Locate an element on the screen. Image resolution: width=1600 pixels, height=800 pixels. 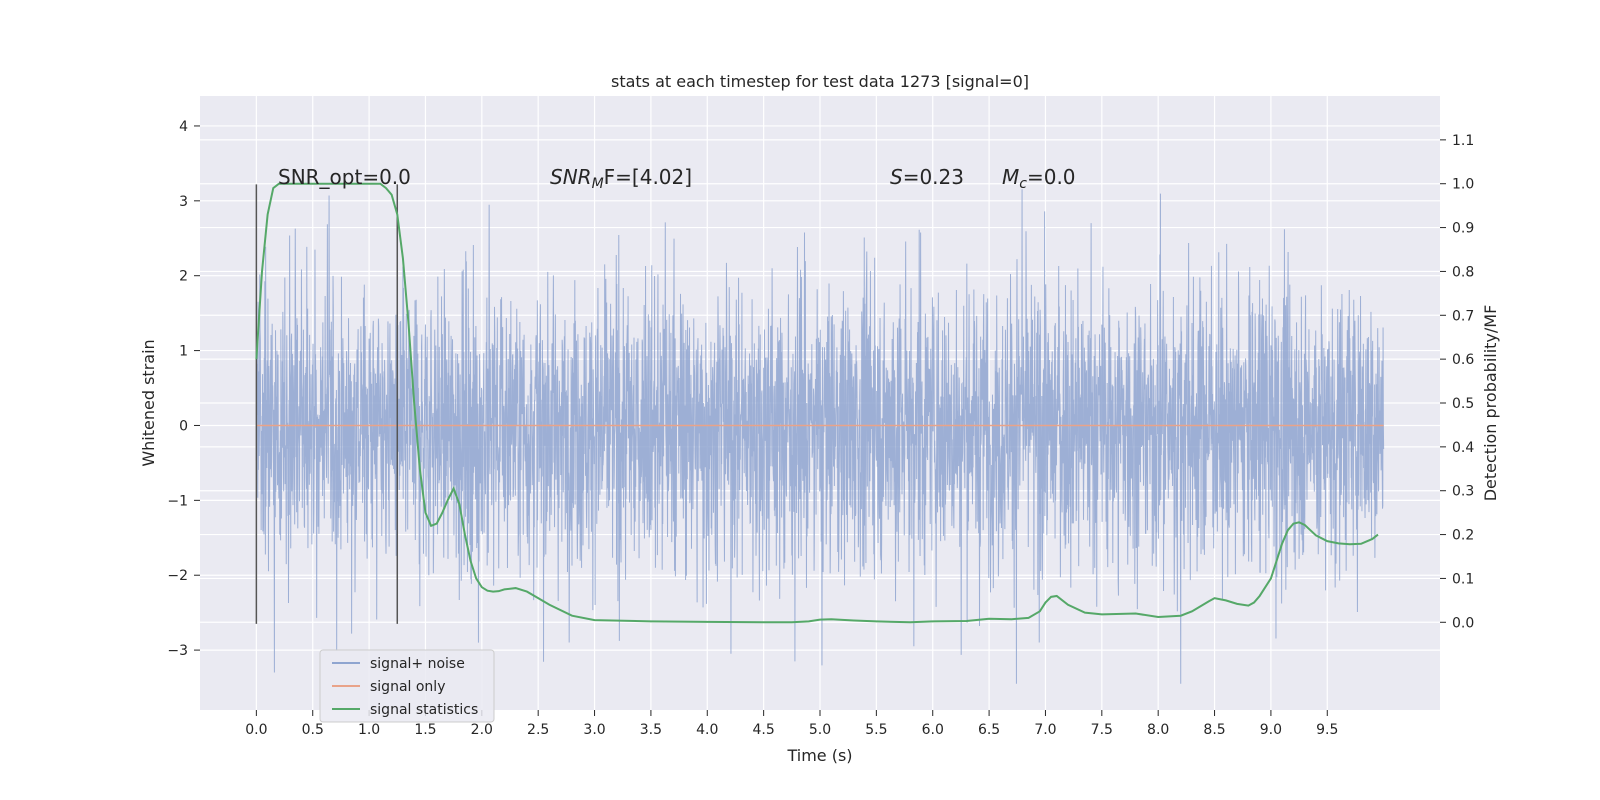
x-tick-label: 3.5 is located at coordinates (651, 730).